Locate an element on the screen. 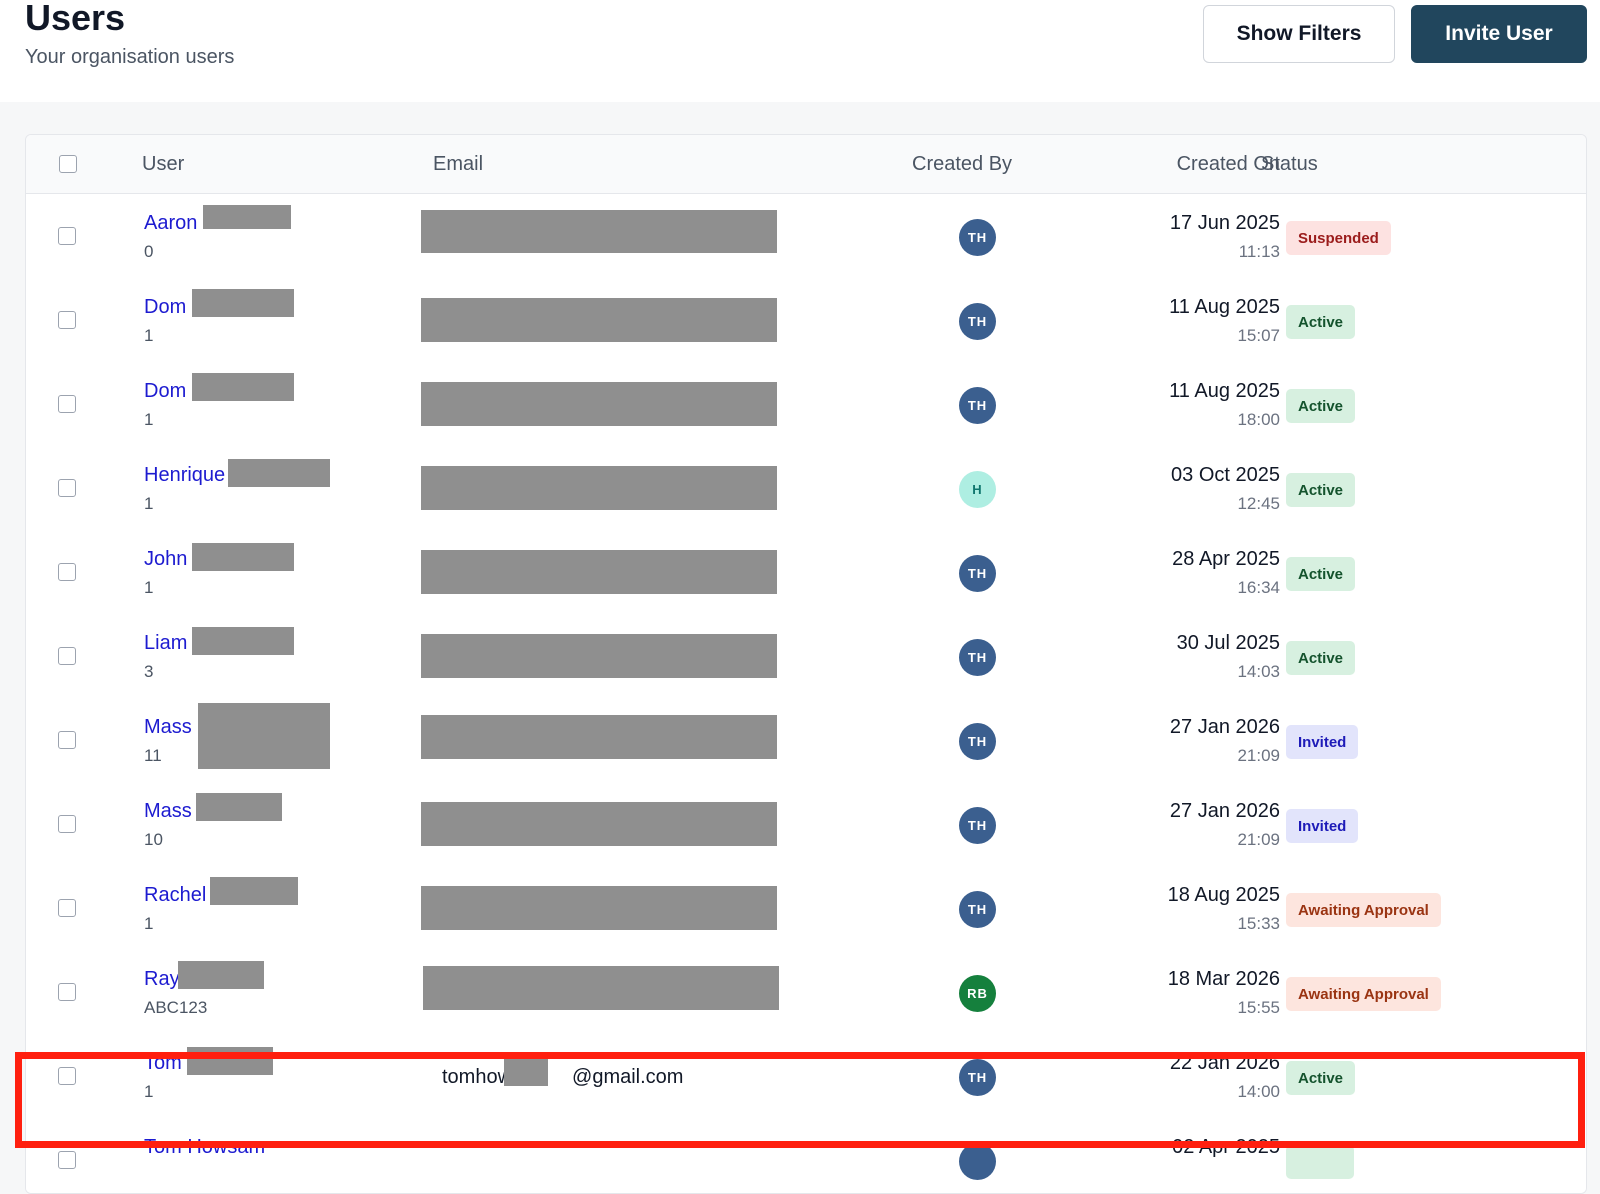 Image resolution: width=1600 pixels, height=1194 pixels. invite-user-button: Invite User is located at coordinates (1499, 34).